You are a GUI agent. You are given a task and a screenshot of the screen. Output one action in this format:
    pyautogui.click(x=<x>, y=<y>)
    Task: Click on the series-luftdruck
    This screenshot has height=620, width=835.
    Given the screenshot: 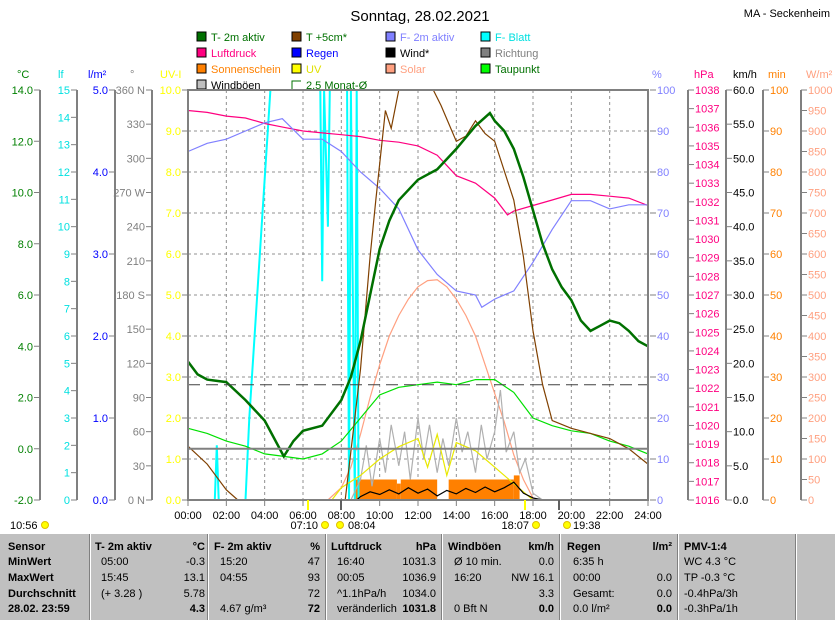 What is the action you would take?
    pyautogui.click(x=418, y=162)
    